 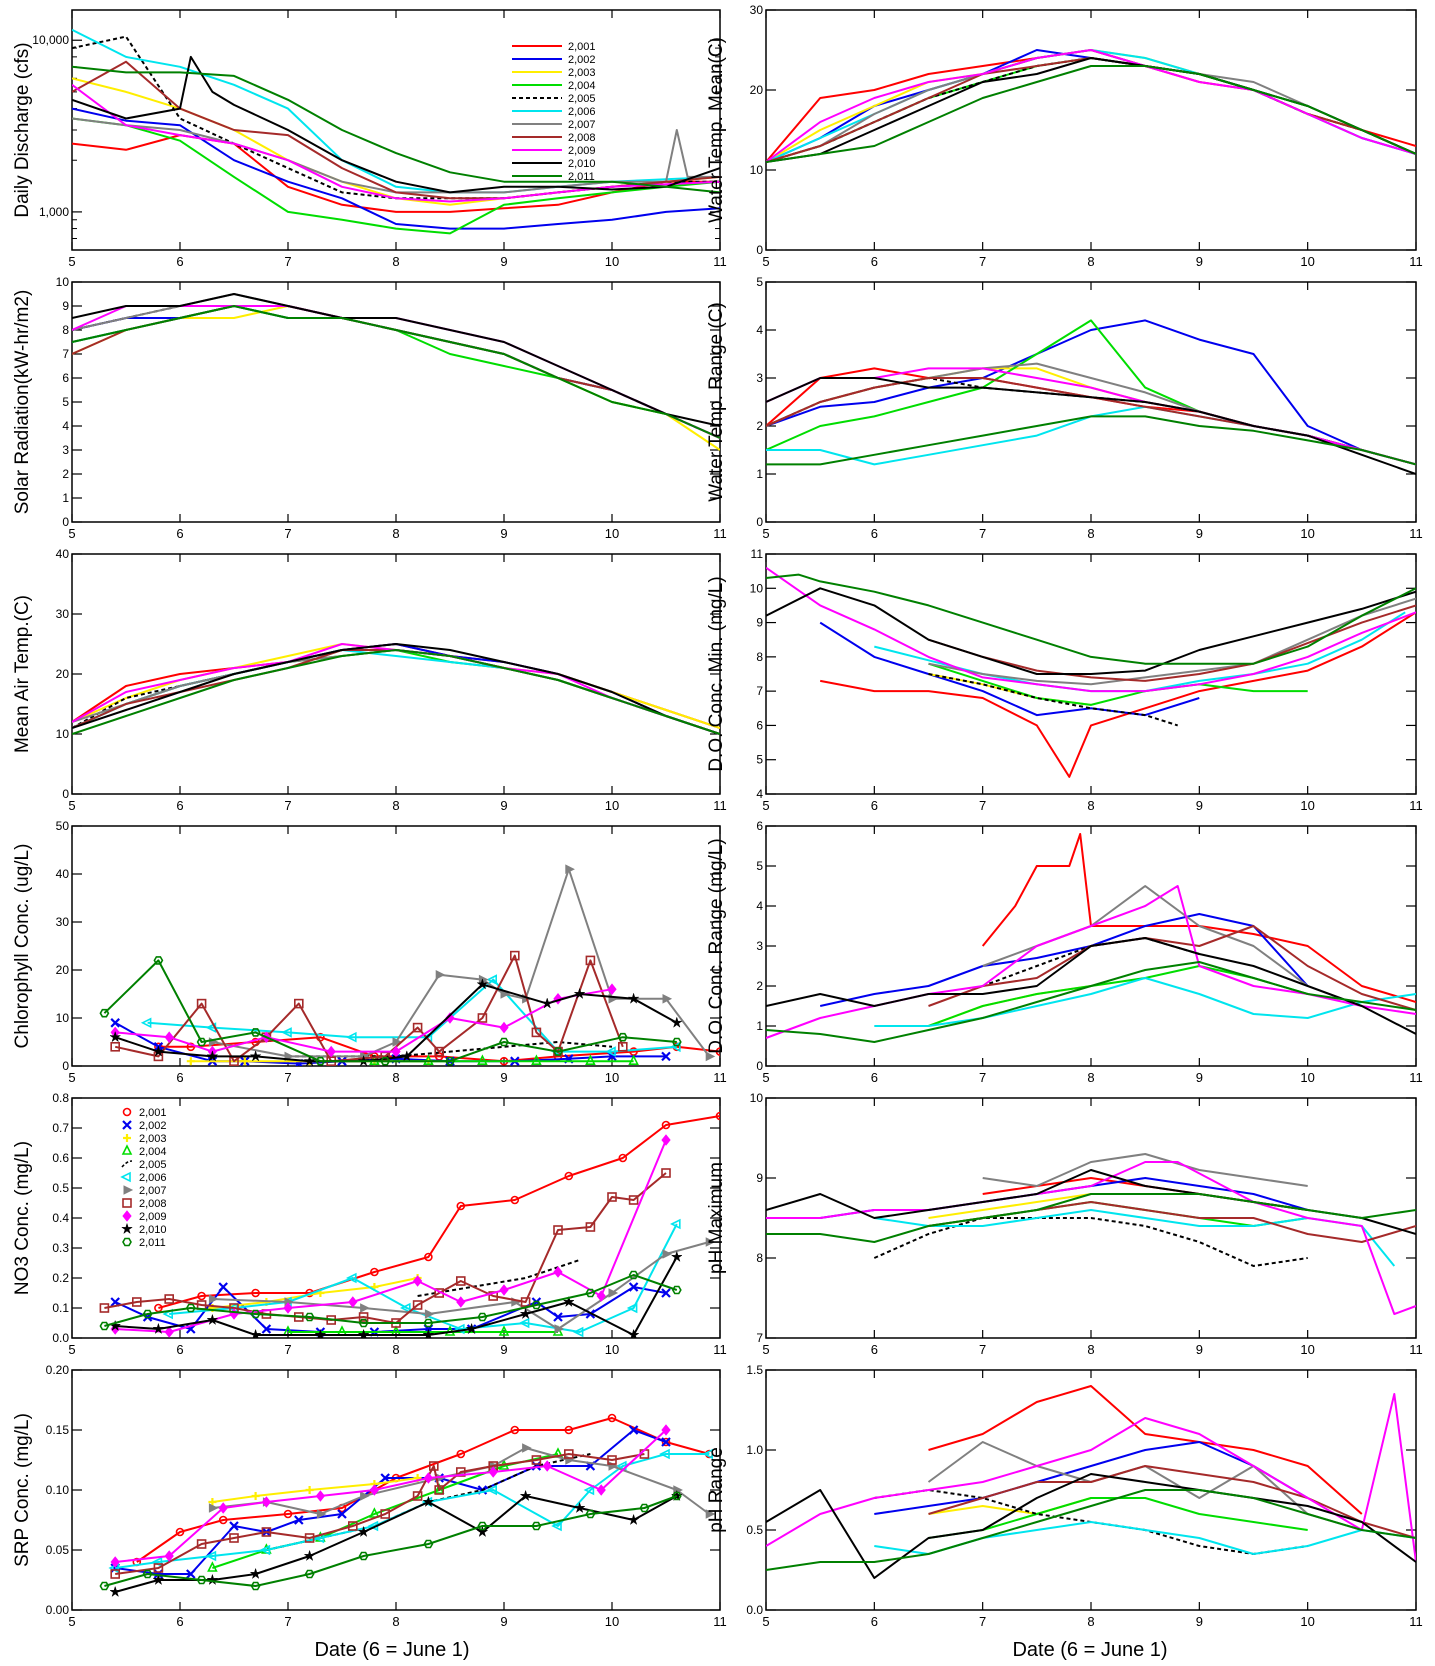 I want to click on legend-label: 2,004, so click(x=582, y=86).